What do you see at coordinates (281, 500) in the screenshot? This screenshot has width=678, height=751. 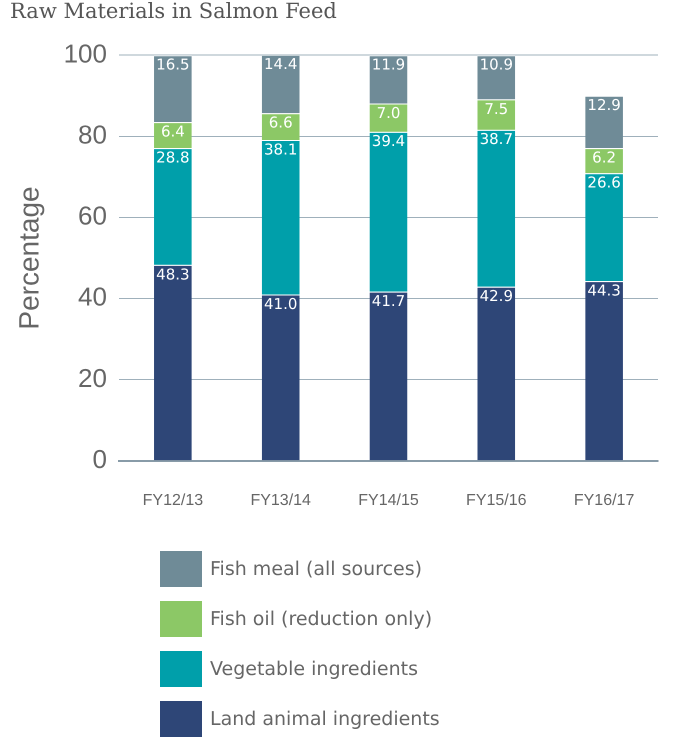 I see `x-tick-label: FY13/14` at bounding box center [281, 500].